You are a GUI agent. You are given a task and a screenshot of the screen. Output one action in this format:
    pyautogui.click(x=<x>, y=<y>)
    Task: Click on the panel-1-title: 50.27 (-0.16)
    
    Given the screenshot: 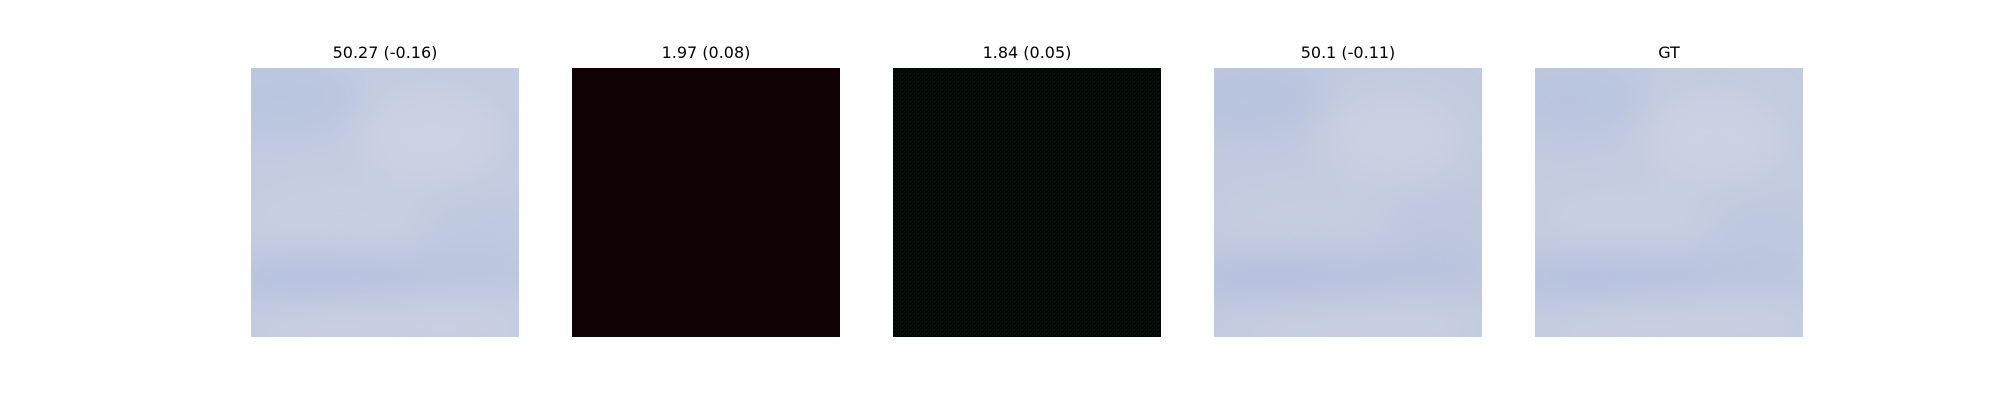 What is the action you would take?
    pyautogui.click(x=385, y=52)
    